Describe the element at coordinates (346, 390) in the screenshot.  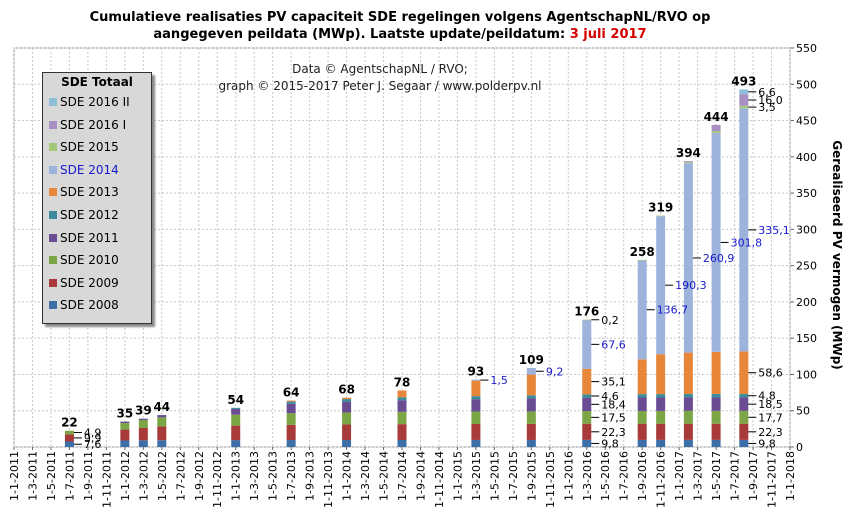
I see `bar-total-label: 68` at that location.